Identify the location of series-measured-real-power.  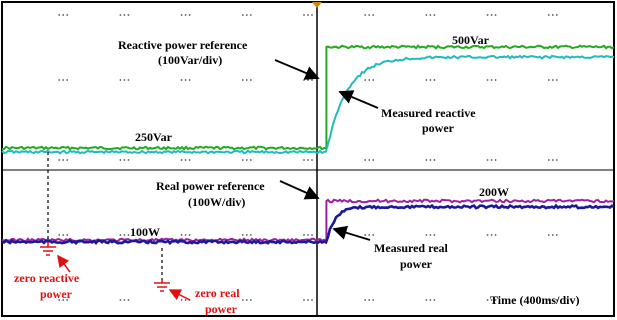
(308, 224).